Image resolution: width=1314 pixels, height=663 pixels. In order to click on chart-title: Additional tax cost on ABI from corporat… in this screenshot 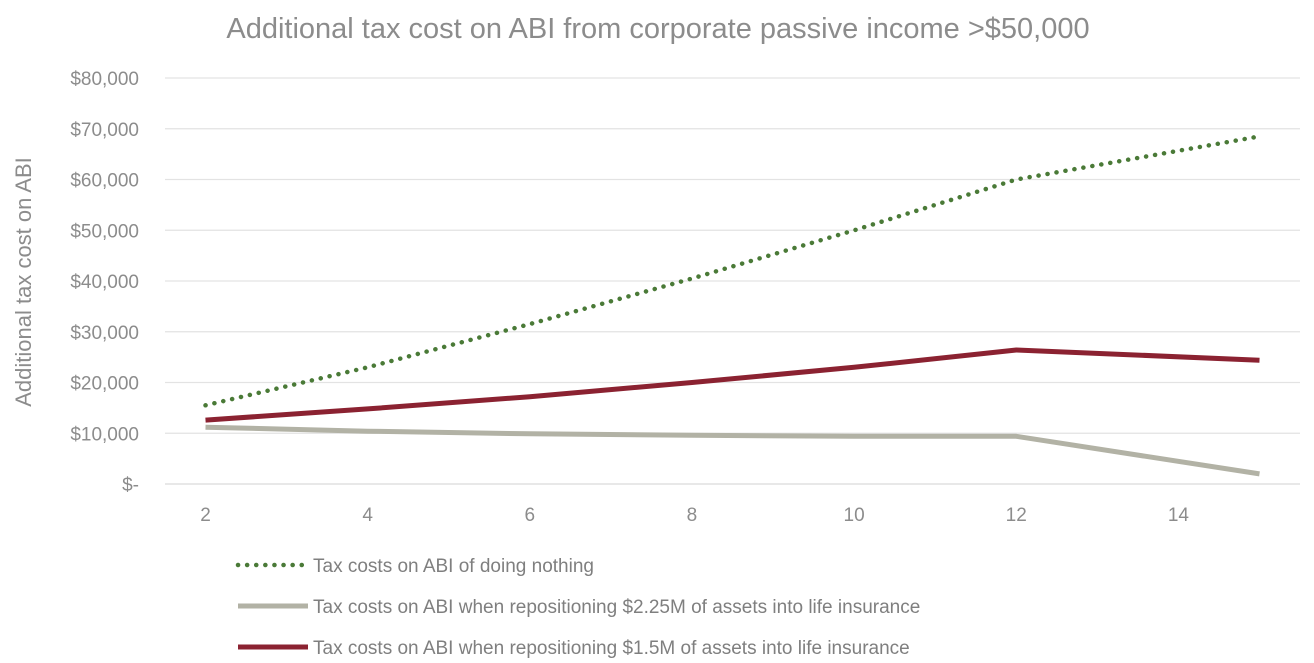, I will do `click(657, 29)`.